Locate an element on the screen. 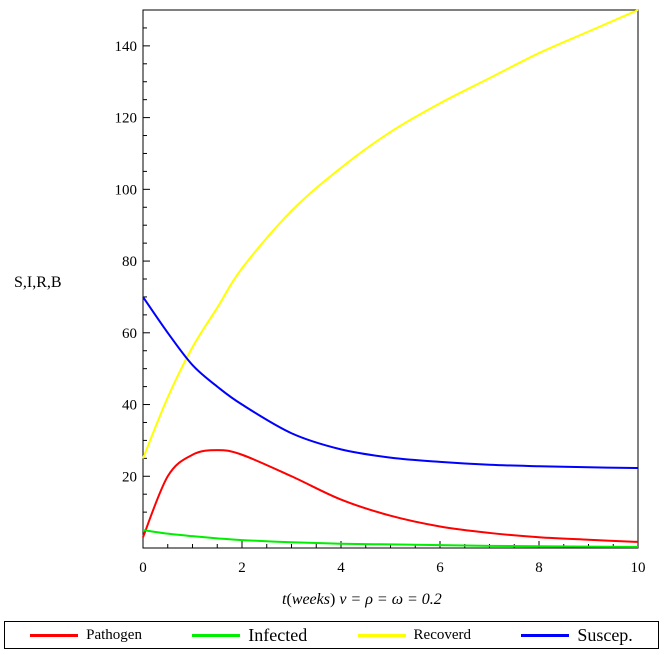 The width and height of the screenshot is (667, 655). x-label-units: weeks is located at coordinates (311, 599).